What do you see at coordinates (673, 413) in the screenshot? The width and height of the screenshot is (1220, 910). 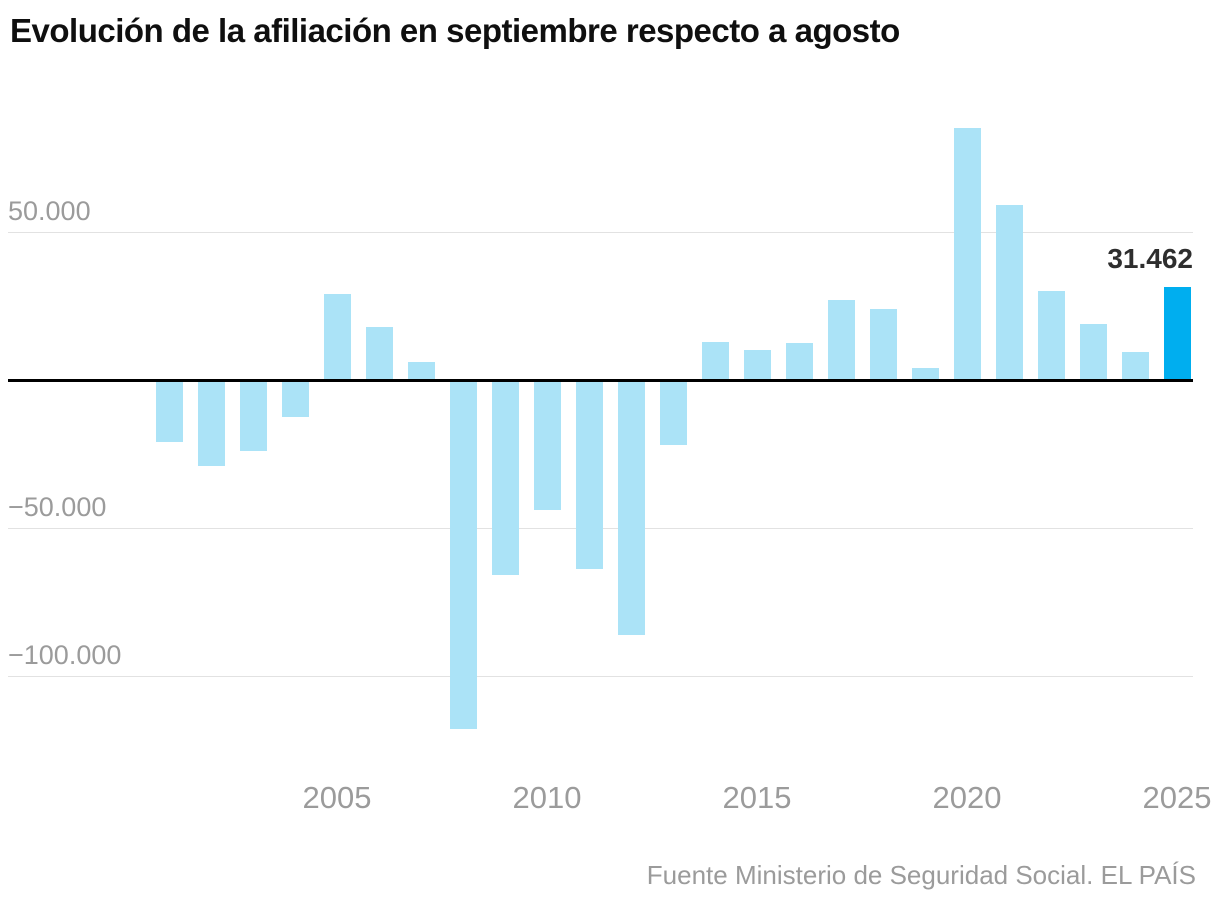 I see `bar-2013` at bounding box center [673, 413].